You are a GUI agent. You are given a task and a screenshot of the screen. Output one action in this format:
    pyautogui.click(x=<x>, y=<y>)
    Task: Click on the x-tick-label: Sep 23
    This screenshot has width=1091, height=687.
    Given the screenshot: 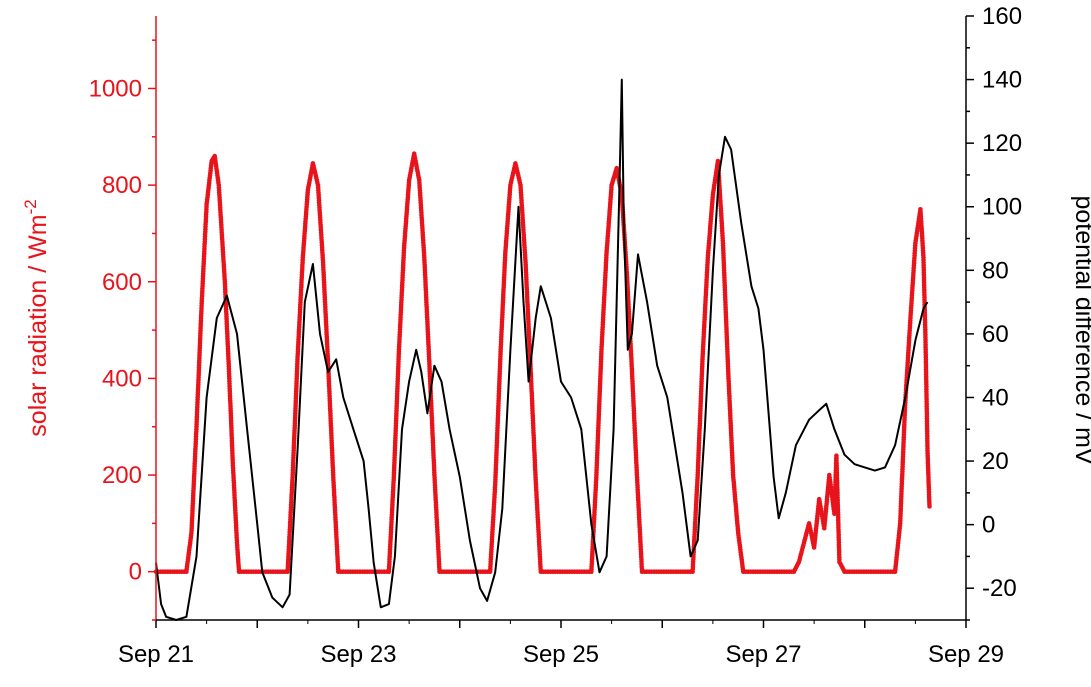 What is the action you would take?
    pyautogui.click(x=358, y=654)
    